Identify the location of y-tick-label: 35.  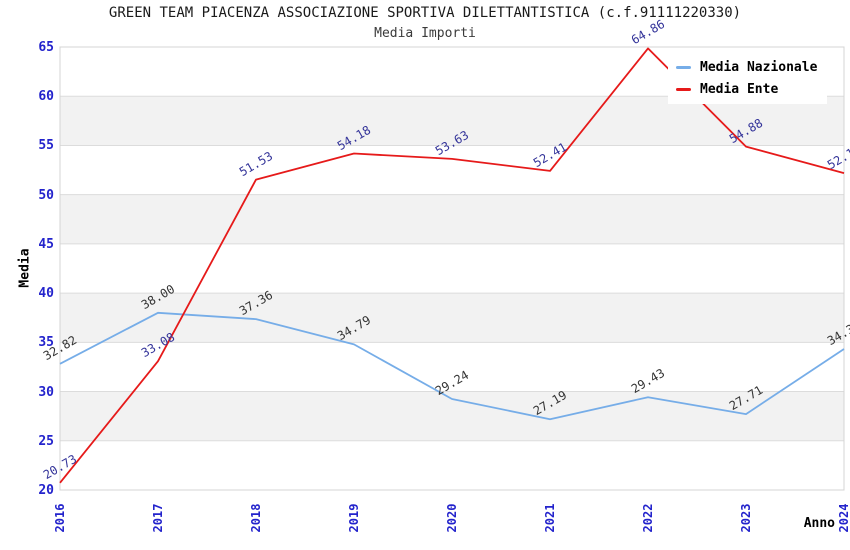
(46, 343).